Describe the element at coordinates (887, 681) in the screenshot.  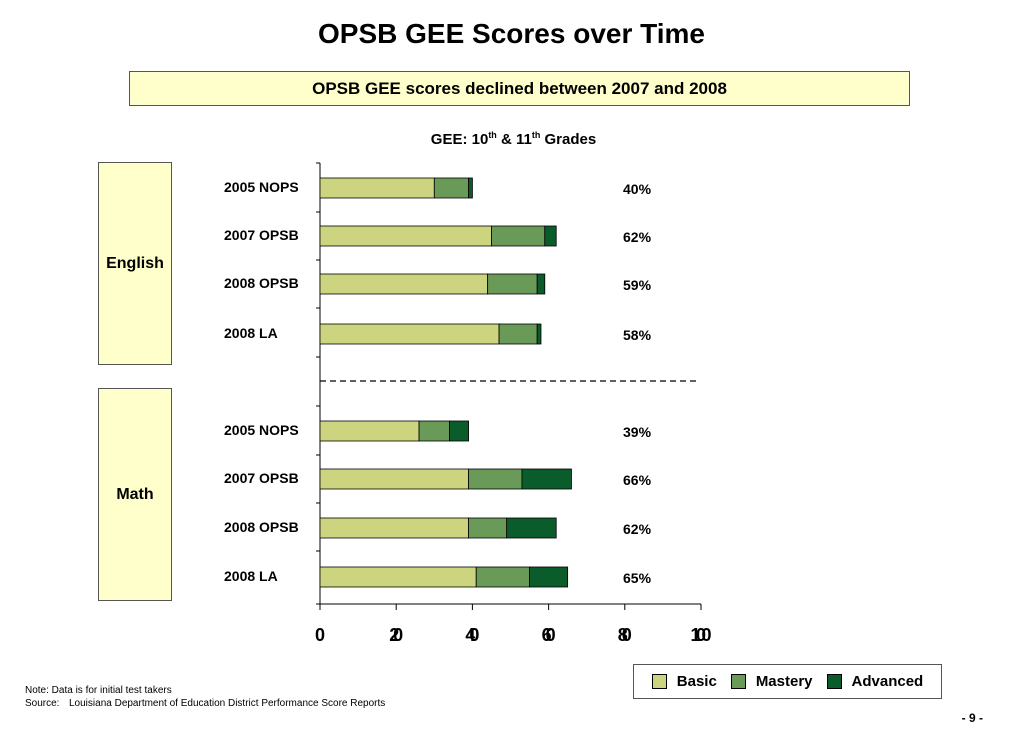
I see `legend-label-advanced: Advanced` at that location.